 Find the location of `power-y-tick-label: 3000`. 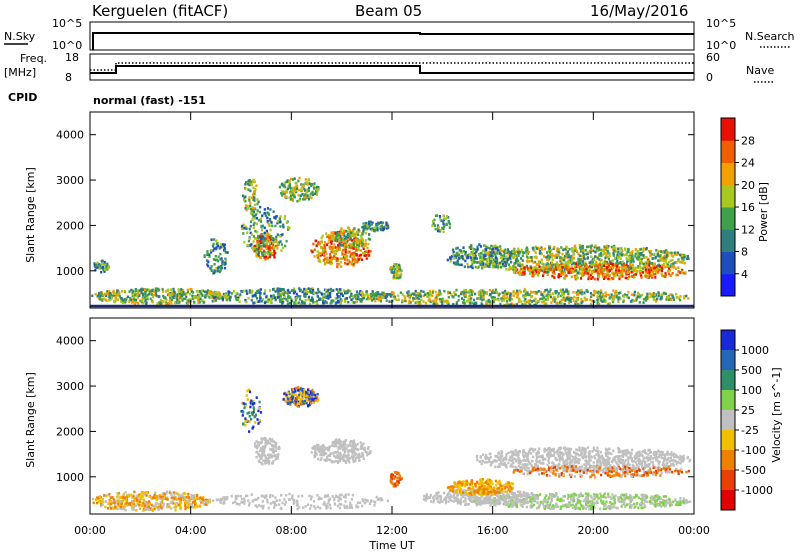

power-y-tick-label: 3000 is located at coordinates (70, 180).